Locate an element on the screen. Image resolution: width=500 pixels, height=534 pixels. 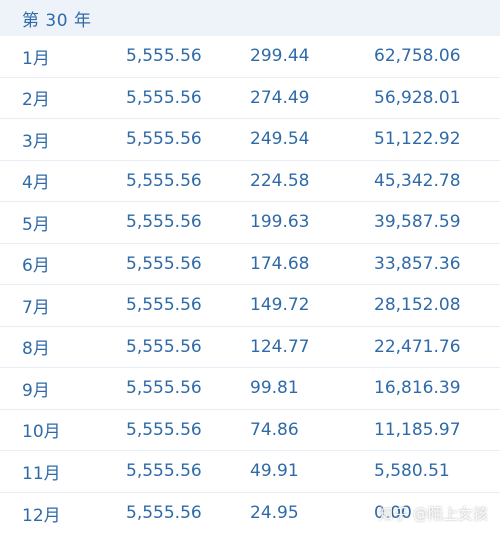
month-cell: 4月 is located at coordinates (36, 183).